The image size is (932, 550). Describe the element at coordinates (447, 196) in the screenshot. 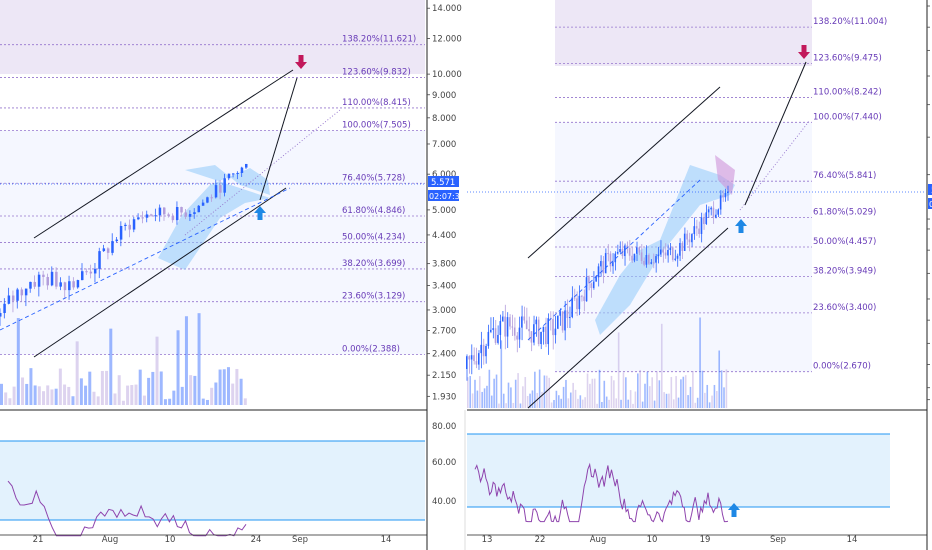

I see `countdown-label: 02:07:37` at that location.